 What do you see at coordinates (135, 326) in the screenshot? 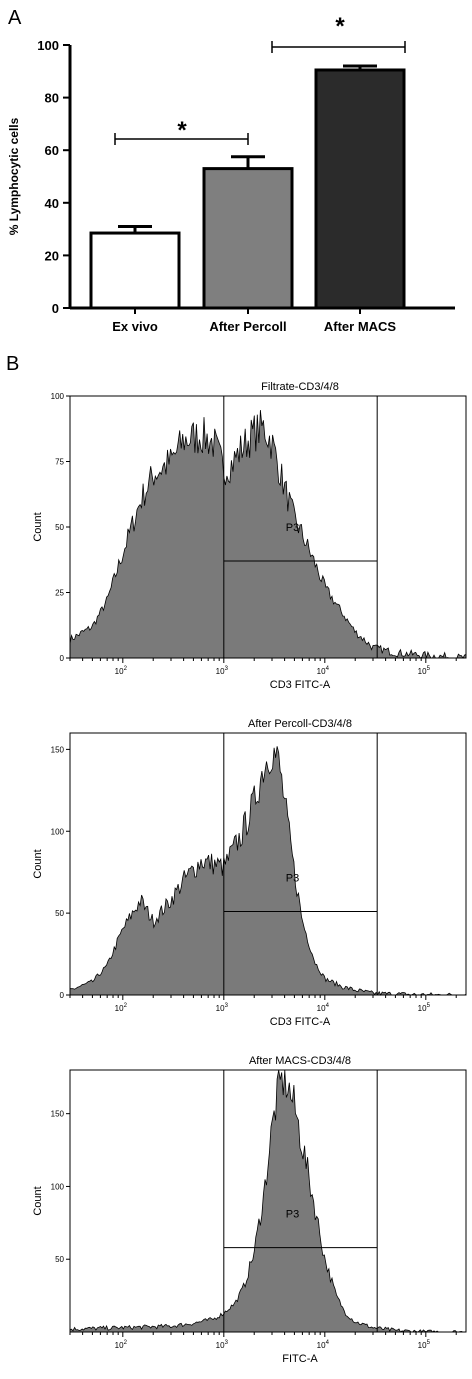
I see `x-tick-label: Ex vivo` at bounding box center [135, 326].